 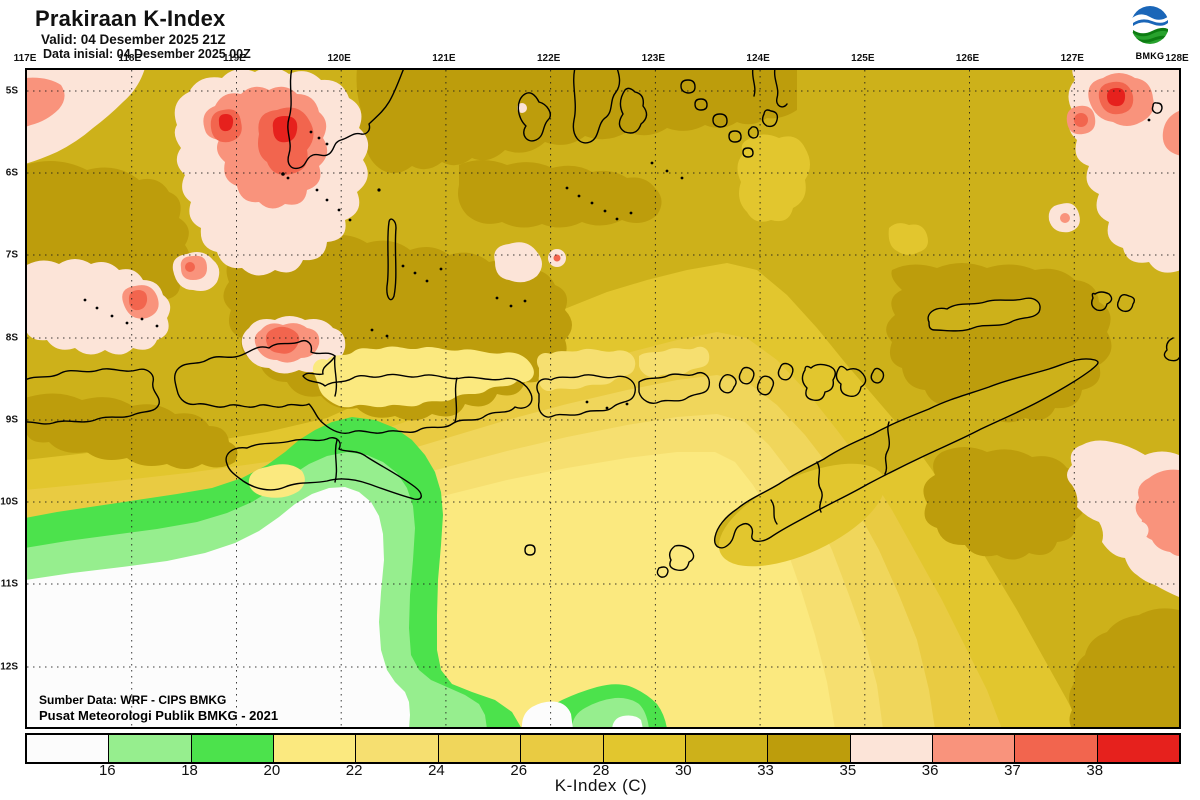 What do you see at coordinates (234, 58) in the screenshot?
I see `lon-tick: 119E` at bounding box center [234, 58].